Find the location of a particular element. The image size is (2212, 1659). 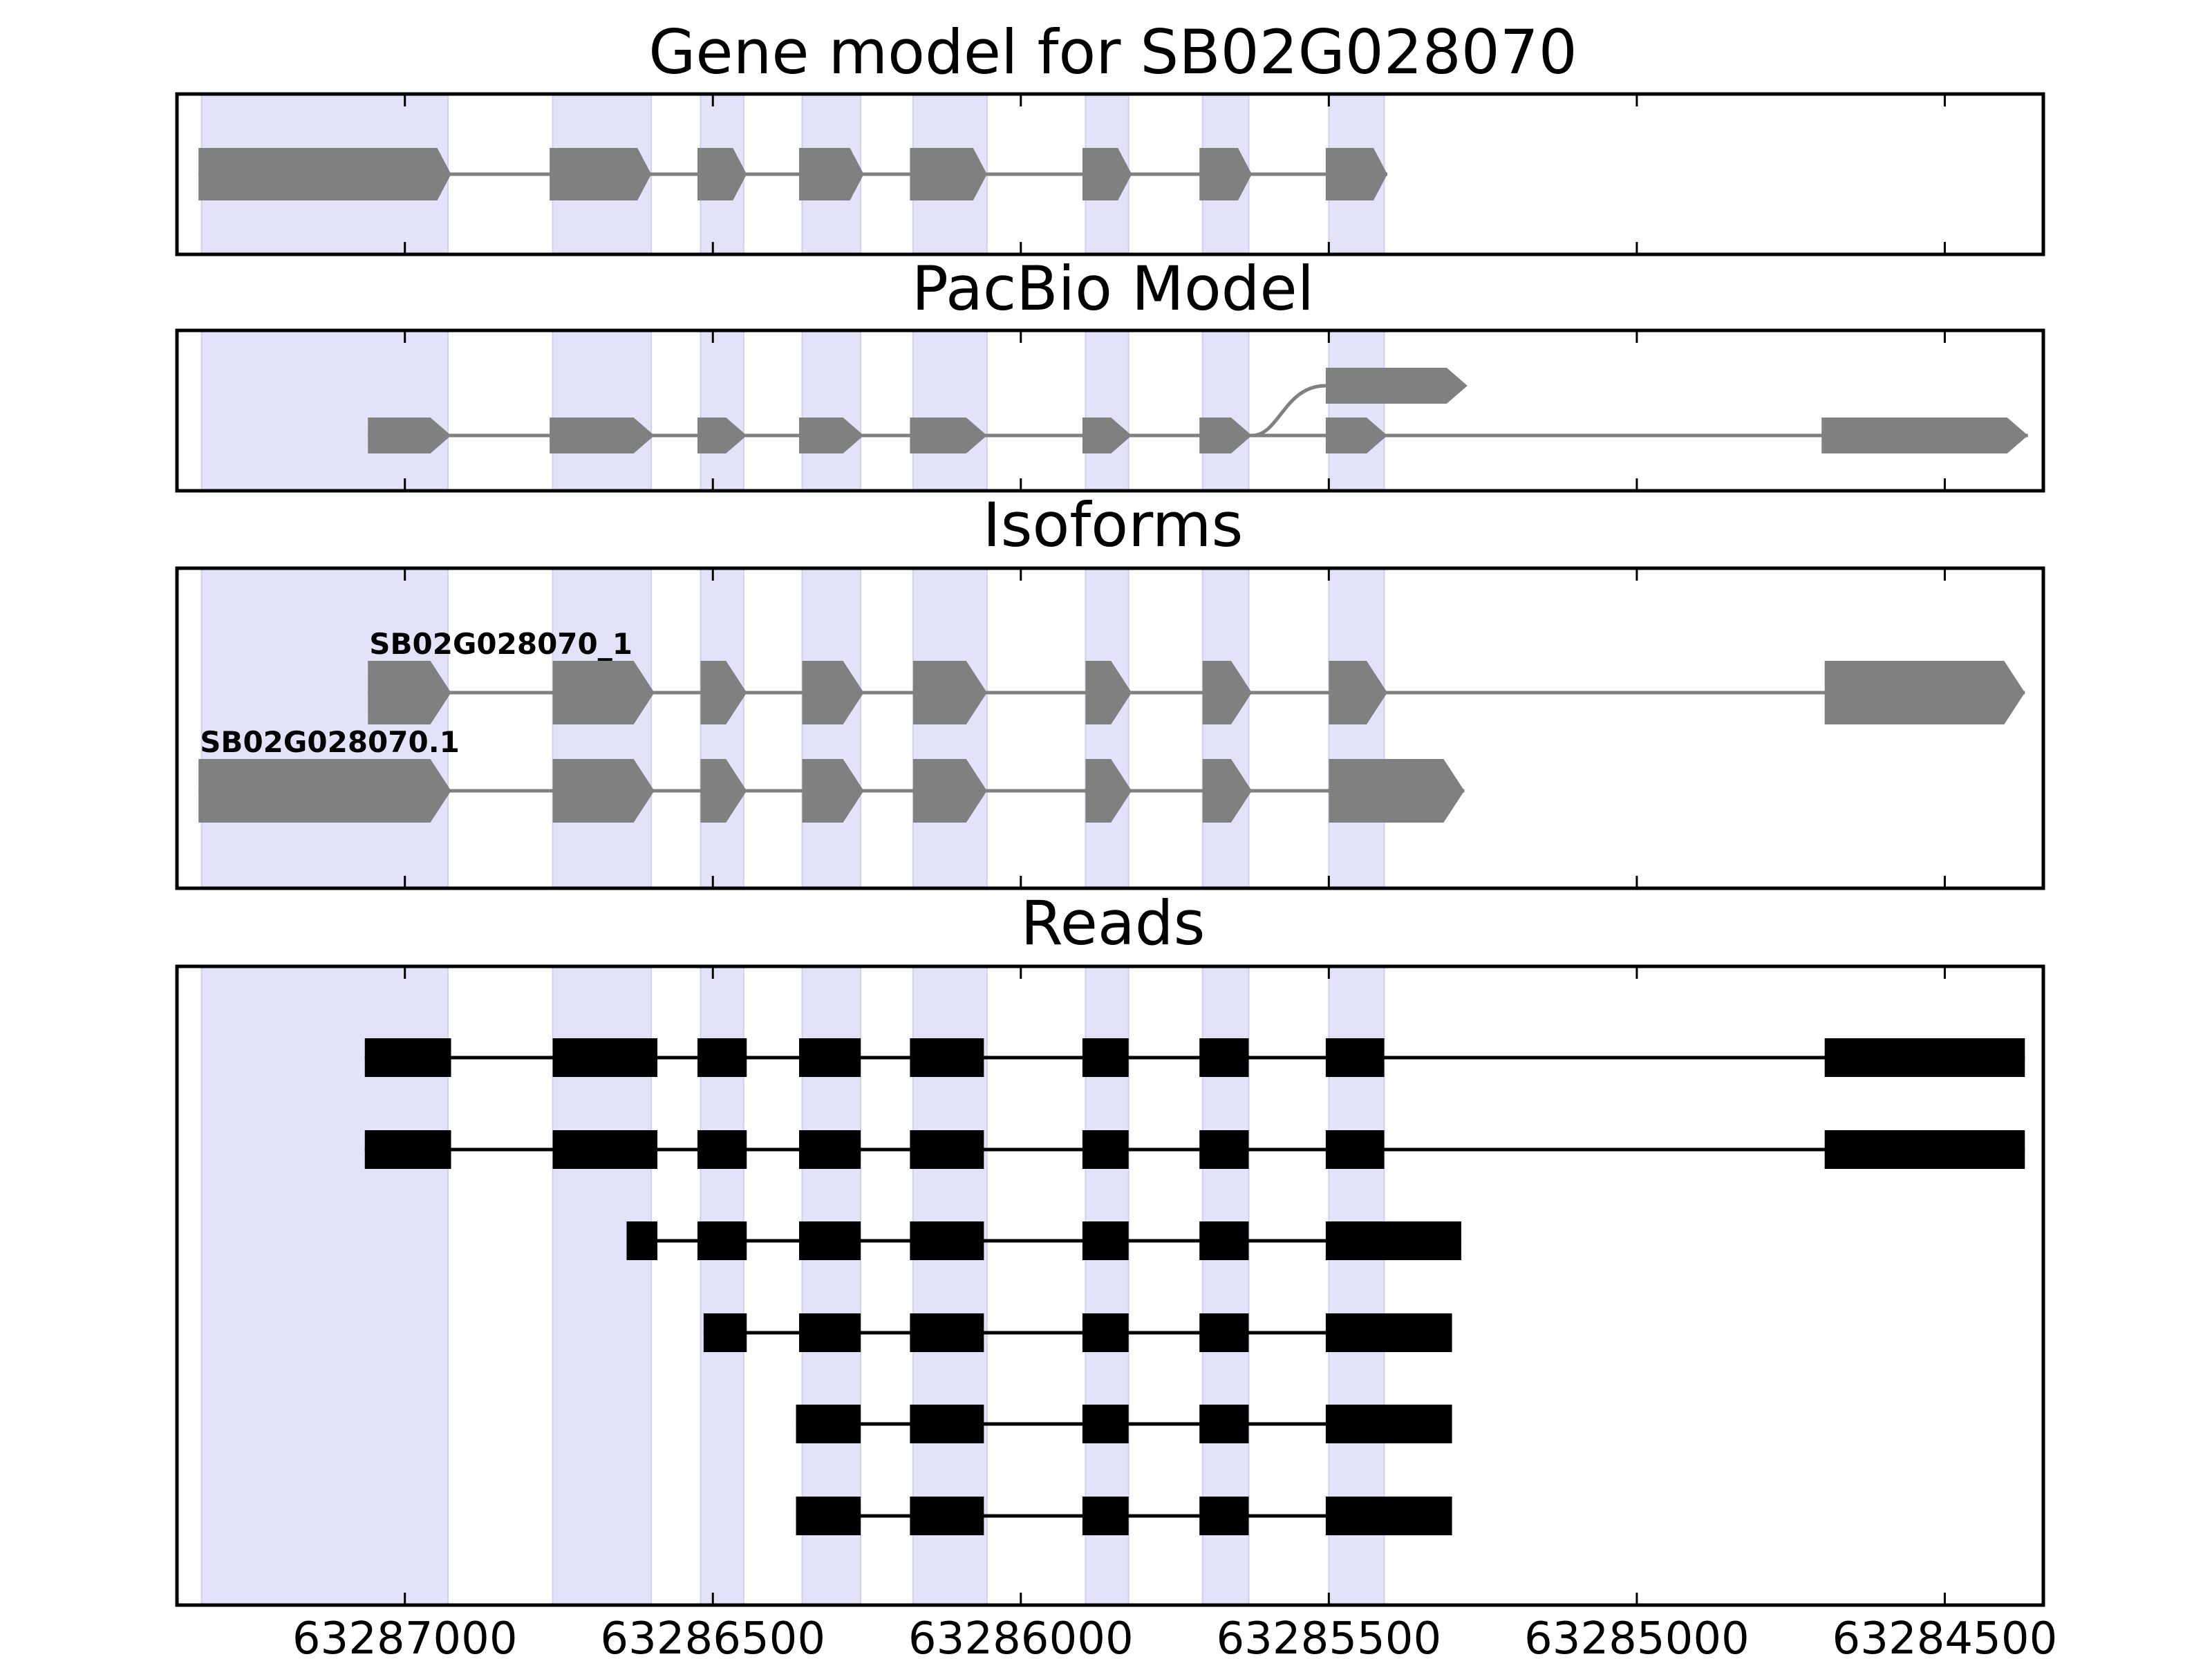

x-tick-label: 63286500 is located at coordinates (712, 1636).